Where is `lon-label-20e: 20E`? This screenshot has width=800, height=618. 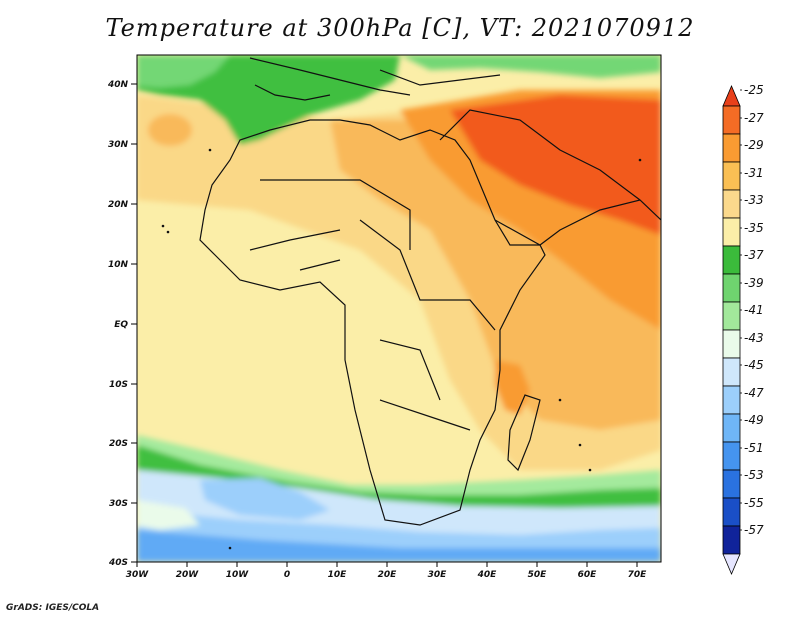
lon-label-20e: 20E is located at coordinates (388, 575).